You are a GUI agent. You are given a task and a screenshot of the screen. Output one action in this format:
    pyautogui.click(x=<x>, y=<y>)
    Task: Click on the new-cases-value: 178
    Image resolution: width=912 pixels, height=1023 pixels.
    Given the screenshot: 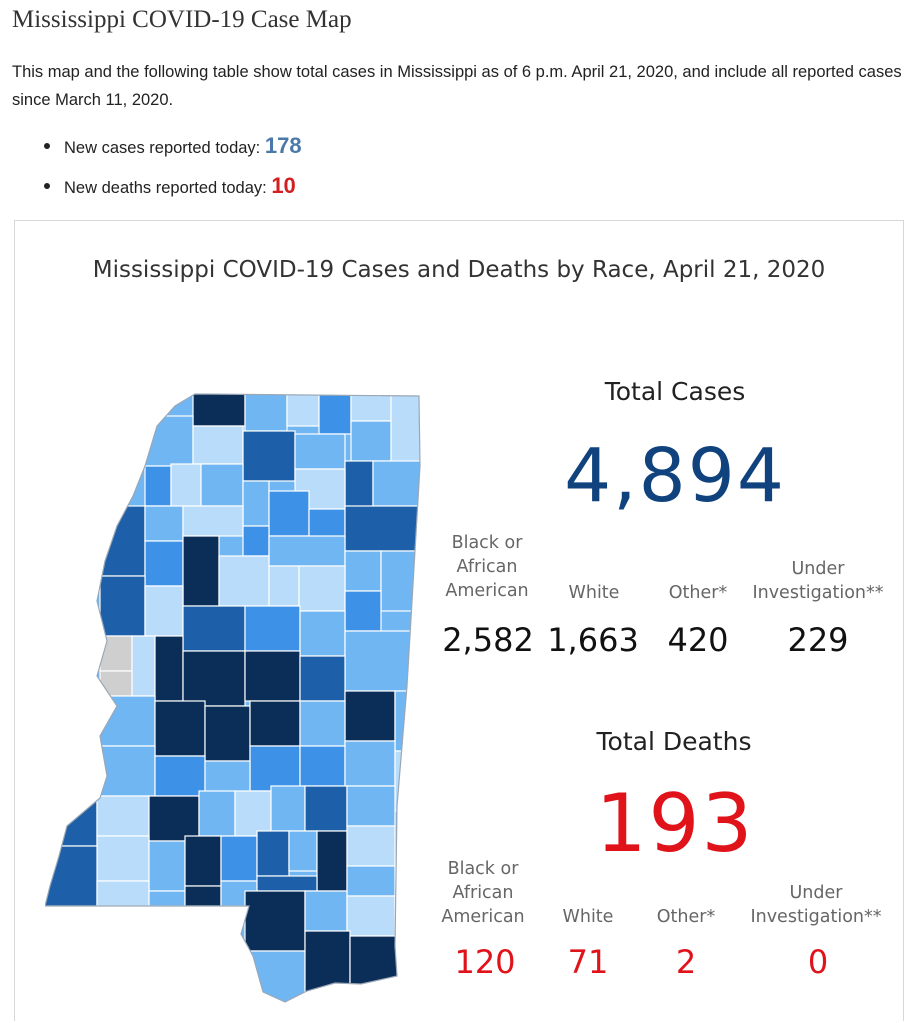 What is the action you would take?
    pyautogui.click(x=283, y=145)
    